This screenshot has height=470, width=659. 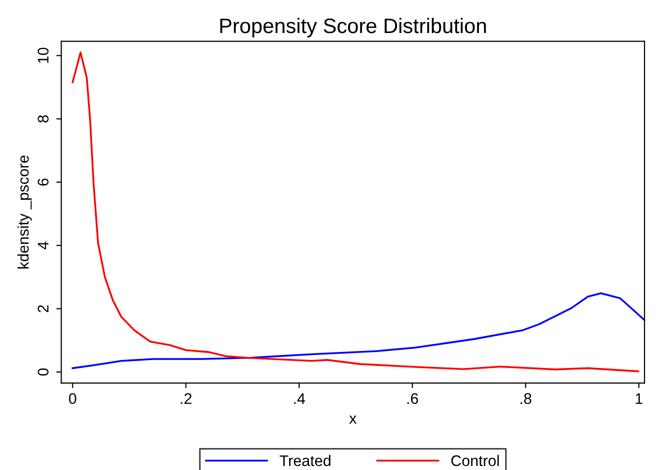 I want to click on y-tick-label: 10, so click(x=43, y=55).